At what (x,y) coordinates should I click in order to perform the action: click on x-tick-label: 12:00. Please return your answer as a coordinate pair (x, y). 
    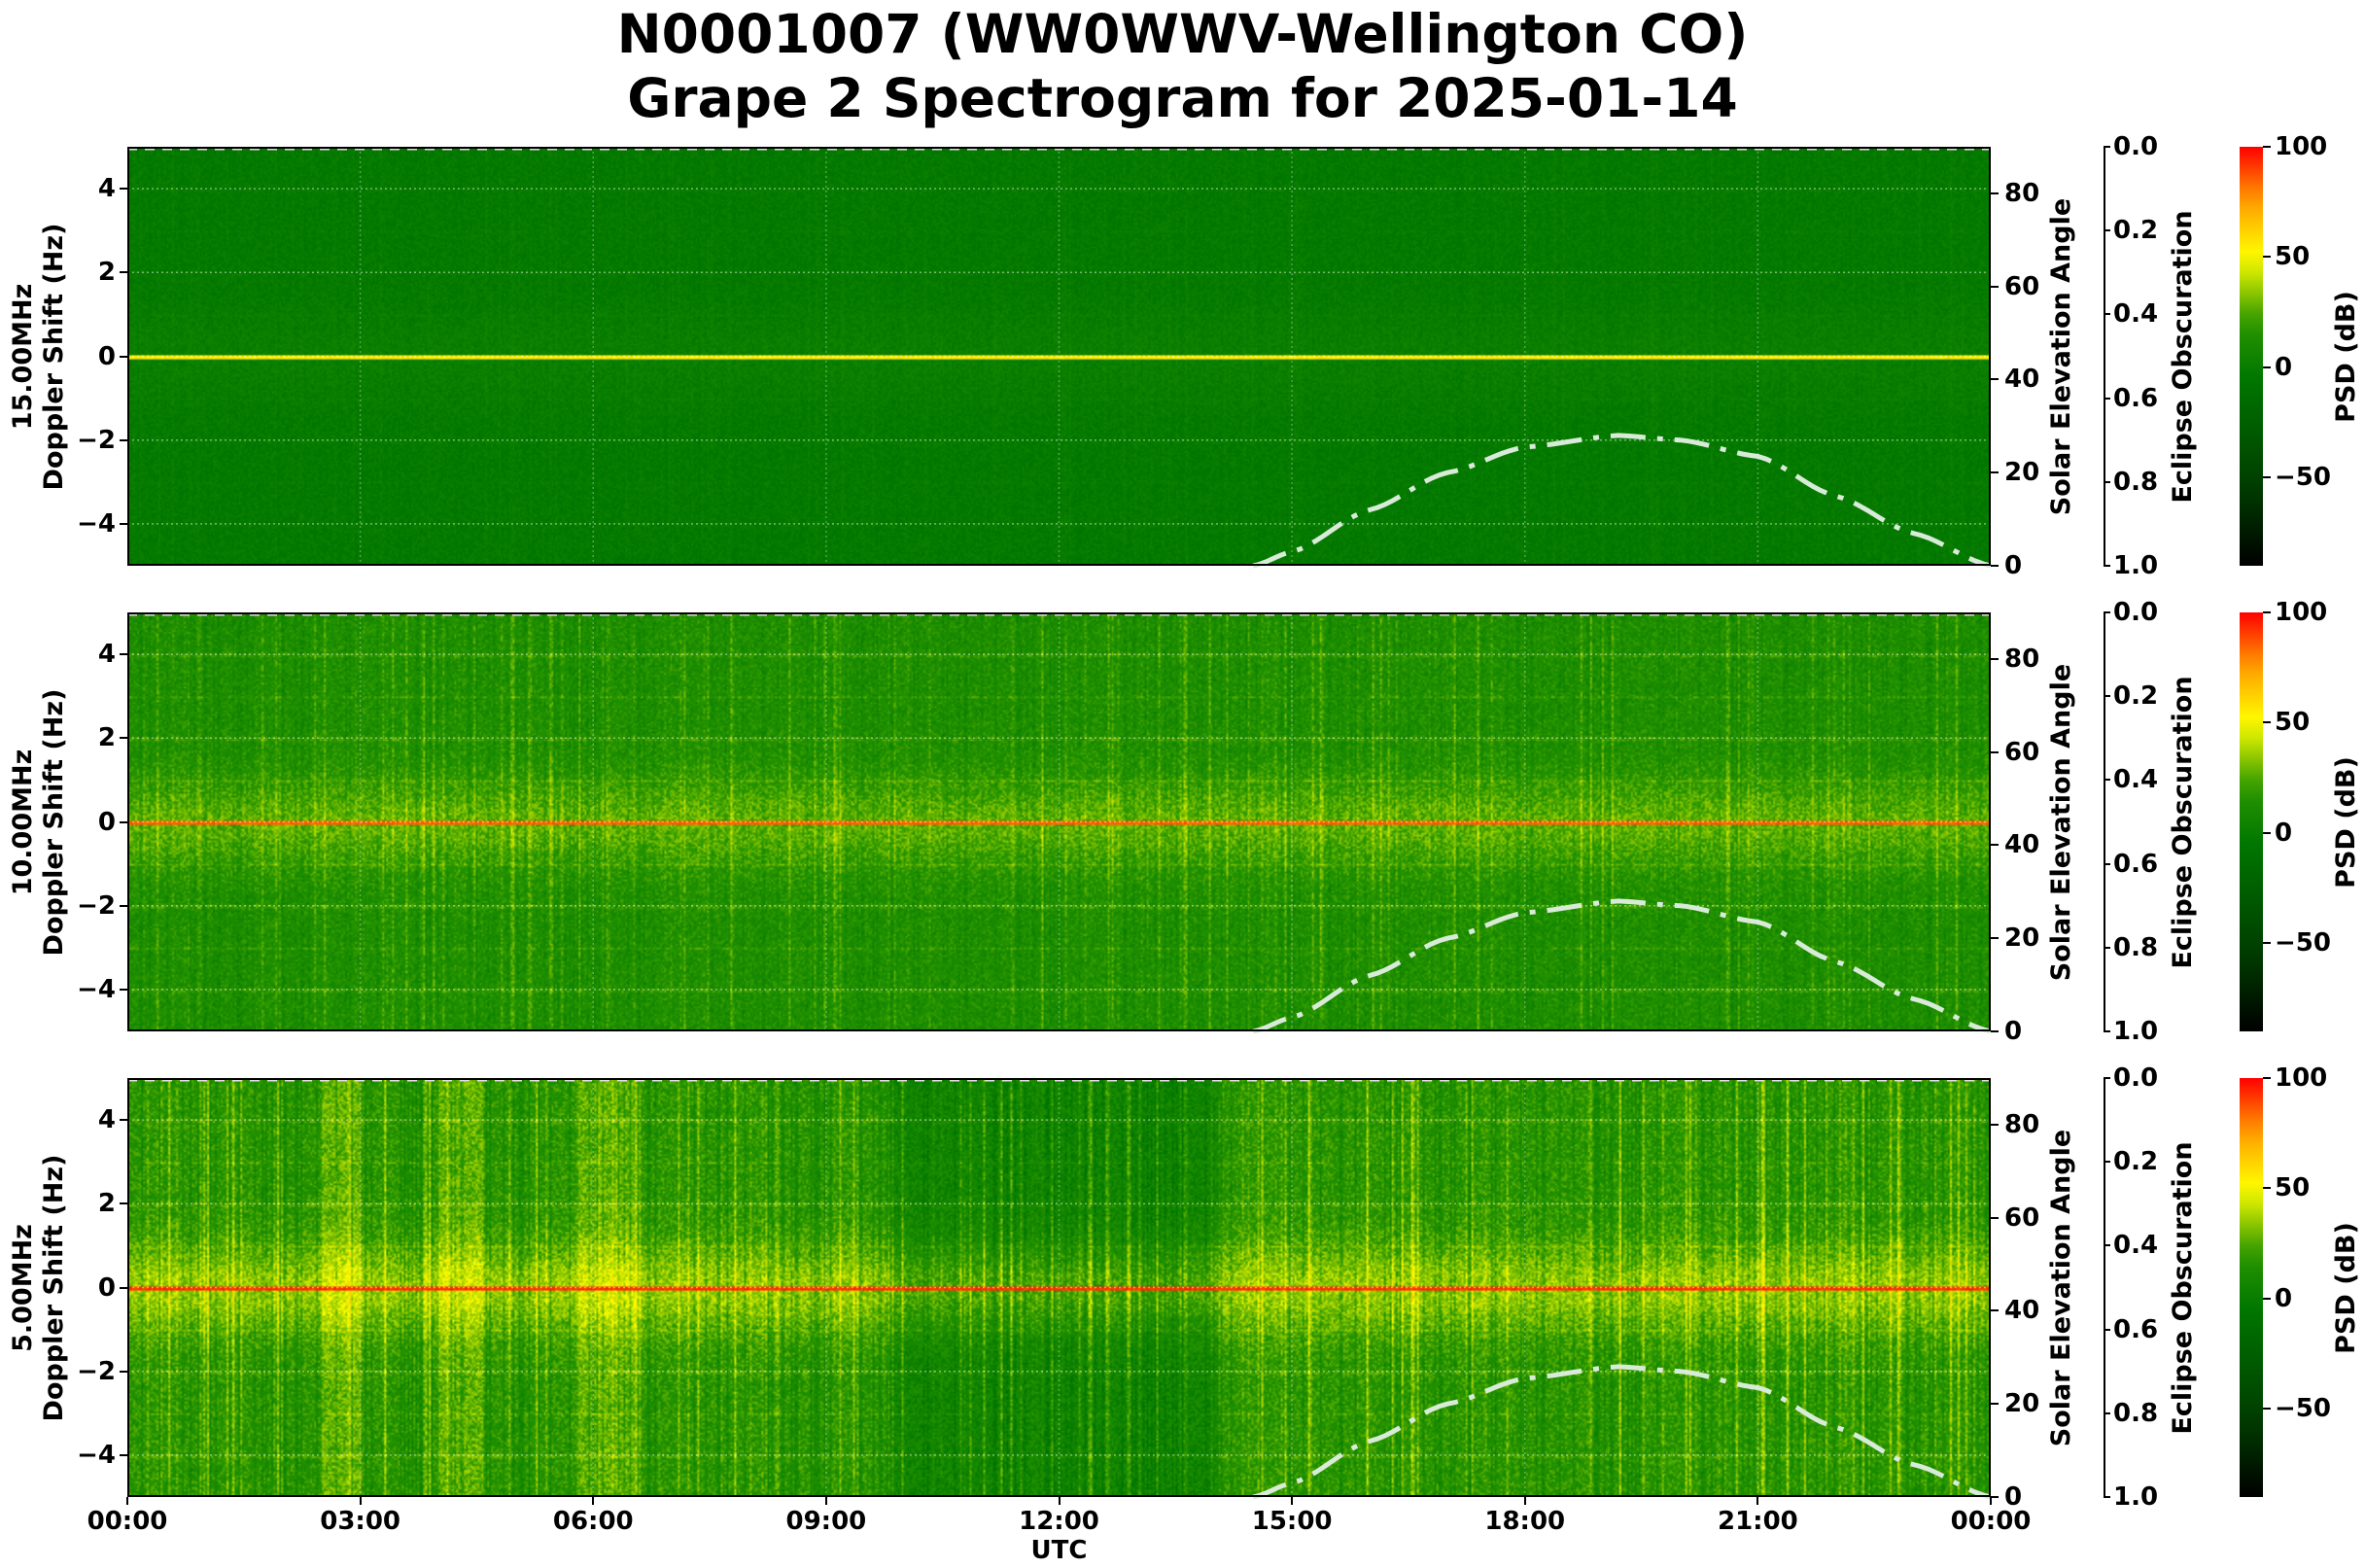
    Looking at the image, I should click on (1059, 1521).